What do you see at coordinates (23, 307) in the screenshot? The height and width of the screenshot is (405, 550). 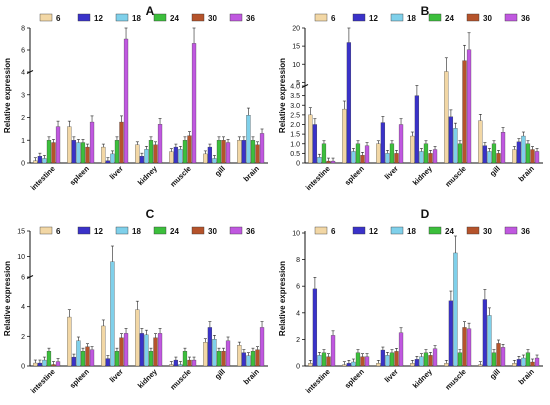 I see `y-tick-label: 4` at bounding box center [23, 307].